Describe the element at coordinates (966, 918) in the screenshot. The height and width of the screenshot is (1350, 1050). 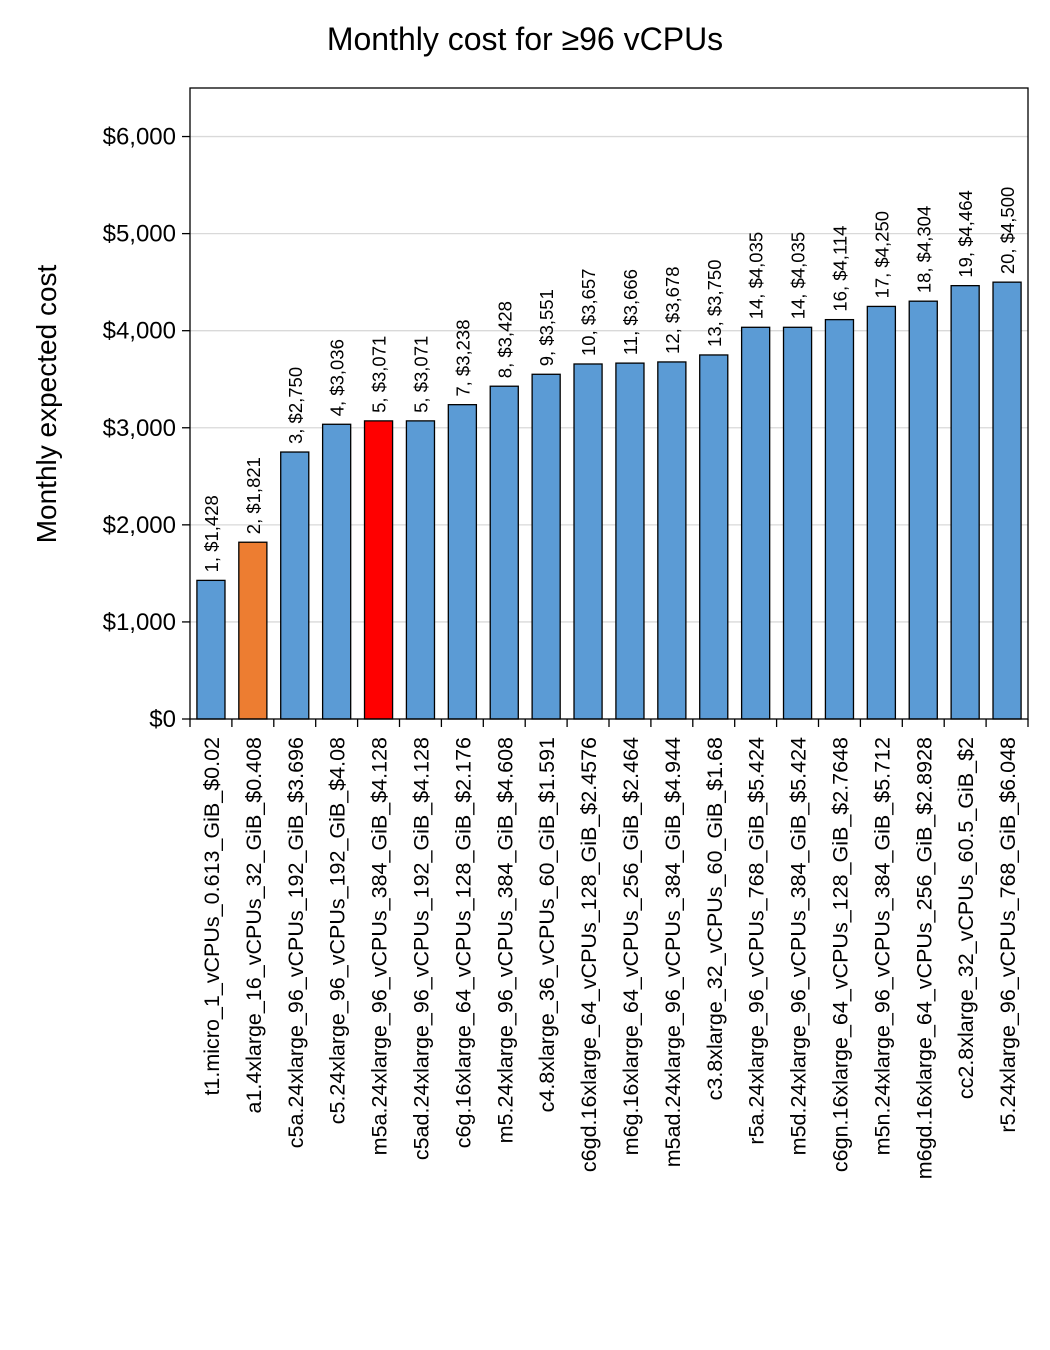
I see `x-category-label: cc2.8xlarge_32_vCPUs_60.5_GiB_$2` at that location.